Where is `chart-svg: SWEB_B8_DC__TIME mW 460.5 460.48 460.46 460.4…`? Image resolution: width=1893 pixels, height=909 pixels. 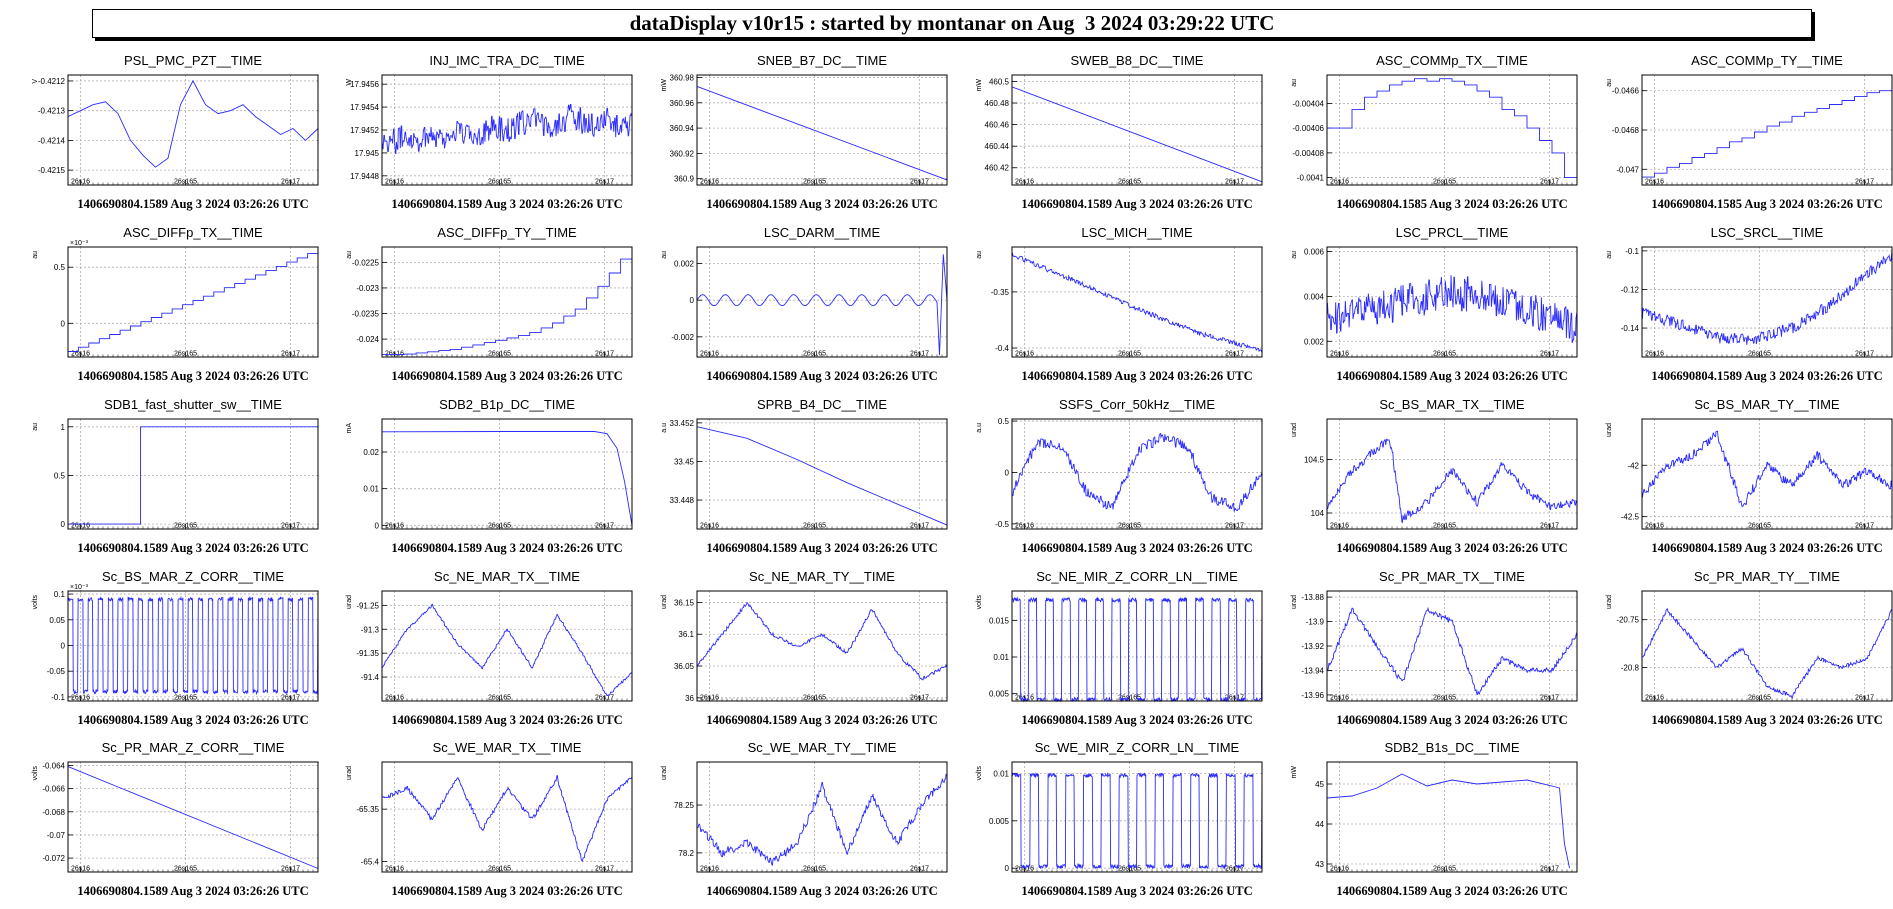 chart-svg: SWEB_B8_DC__TIME mW 460.5 460.48 460.46 460.4… is located at coordinates (1119, 132).